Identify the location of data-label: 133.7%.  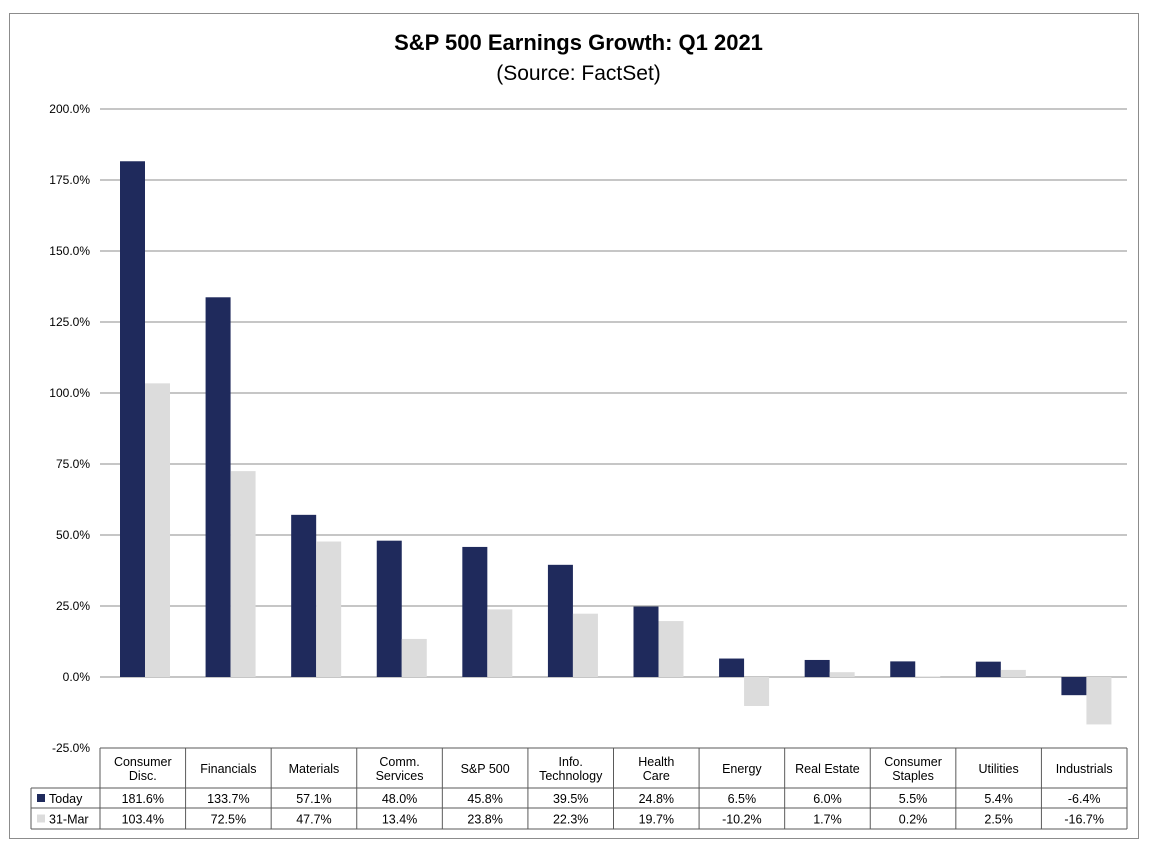
(228, 799).